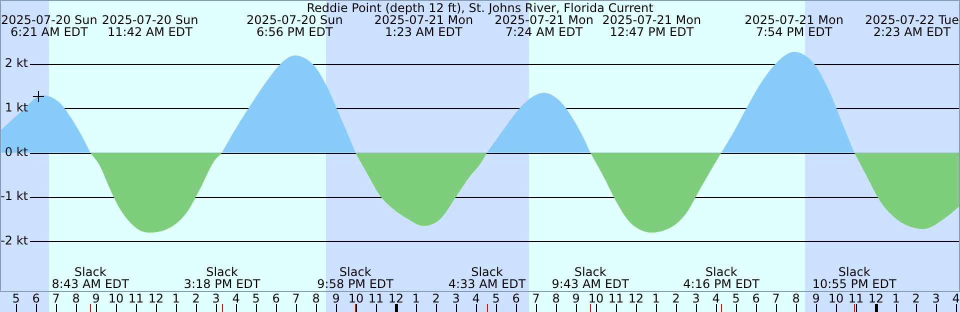 The image size is (960, 312). What do you see at coordinates (16, 63) in the screenshot?
I see `y-tick-label: 2 kt` at bounding box center [16, 63].